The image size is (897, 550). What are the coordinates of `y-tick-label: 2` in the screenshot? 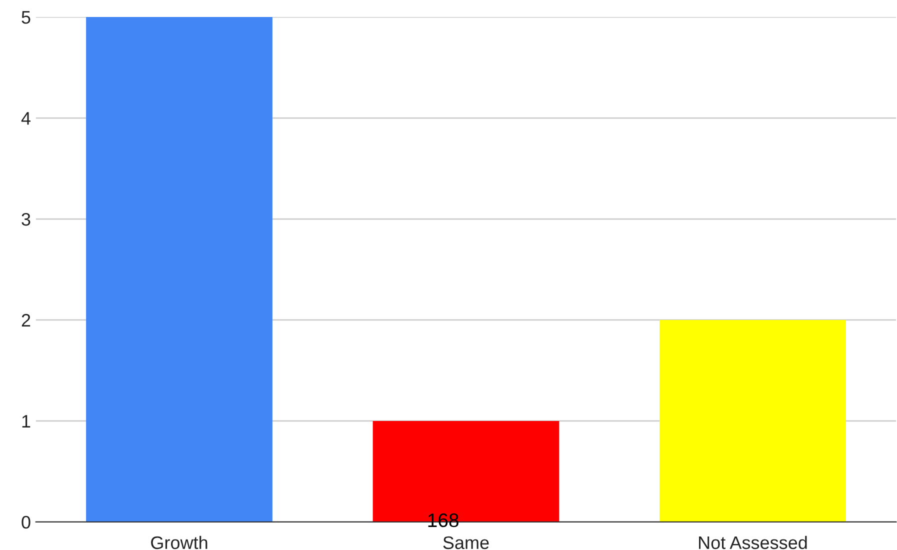 It's located at (26, 320).